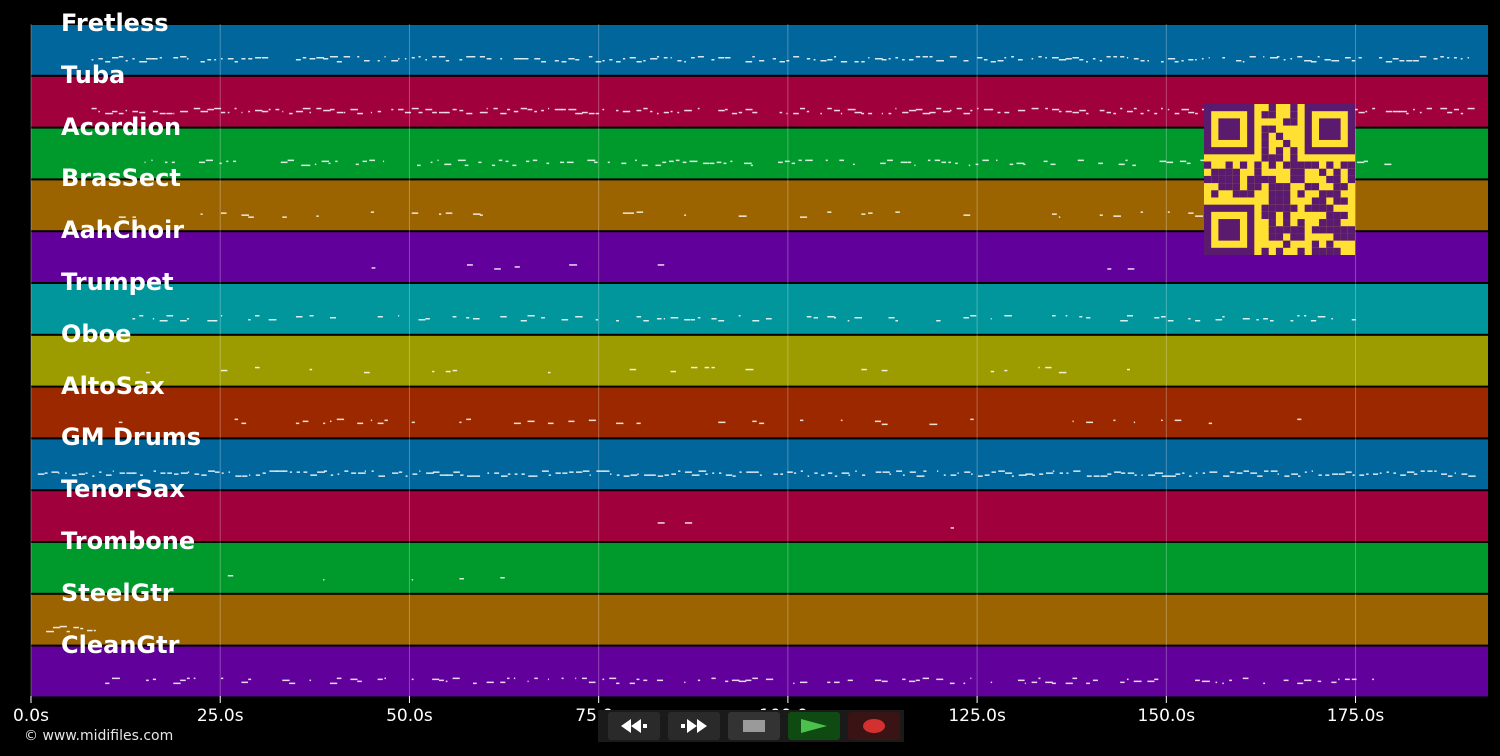 The width and height of the screenshot is (1500, 756). I want to click on track-lane-oboe, so click(759, 360).